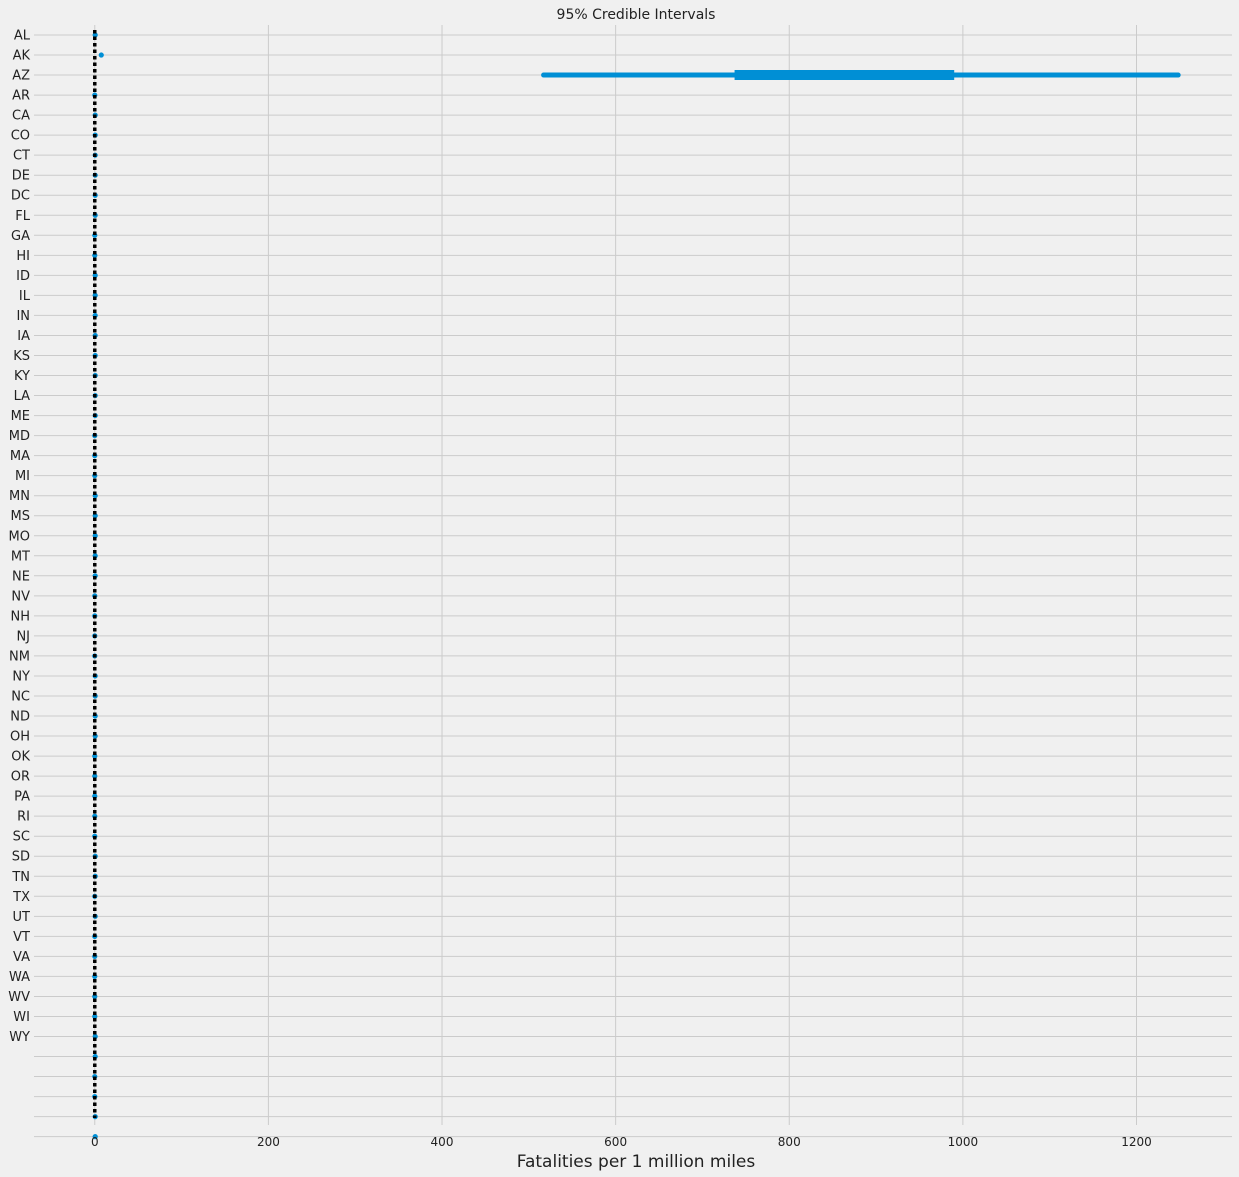 The image size is (1239, 1177). What do you see at coordinates (789, 1142) in the screenshot?
I see `x-tick-label: 800` at bounding box center [789, 1142].